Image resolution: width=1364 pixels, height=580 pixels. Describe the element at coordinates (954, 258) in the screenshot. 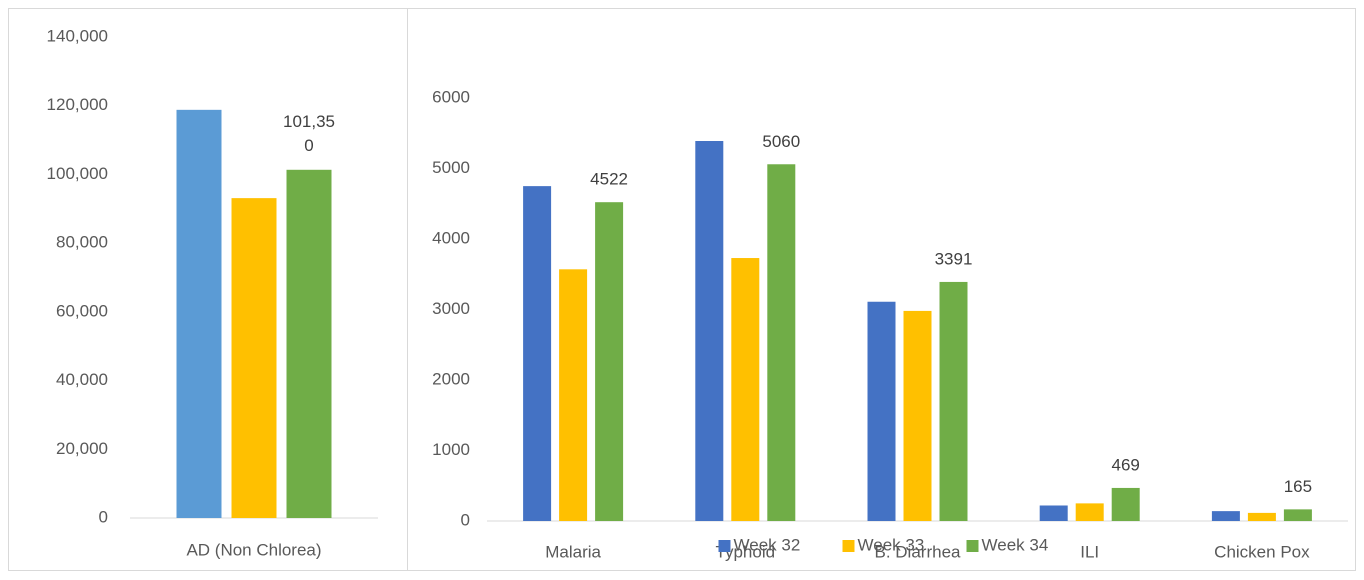

I see `data-label: 3391` at that location.